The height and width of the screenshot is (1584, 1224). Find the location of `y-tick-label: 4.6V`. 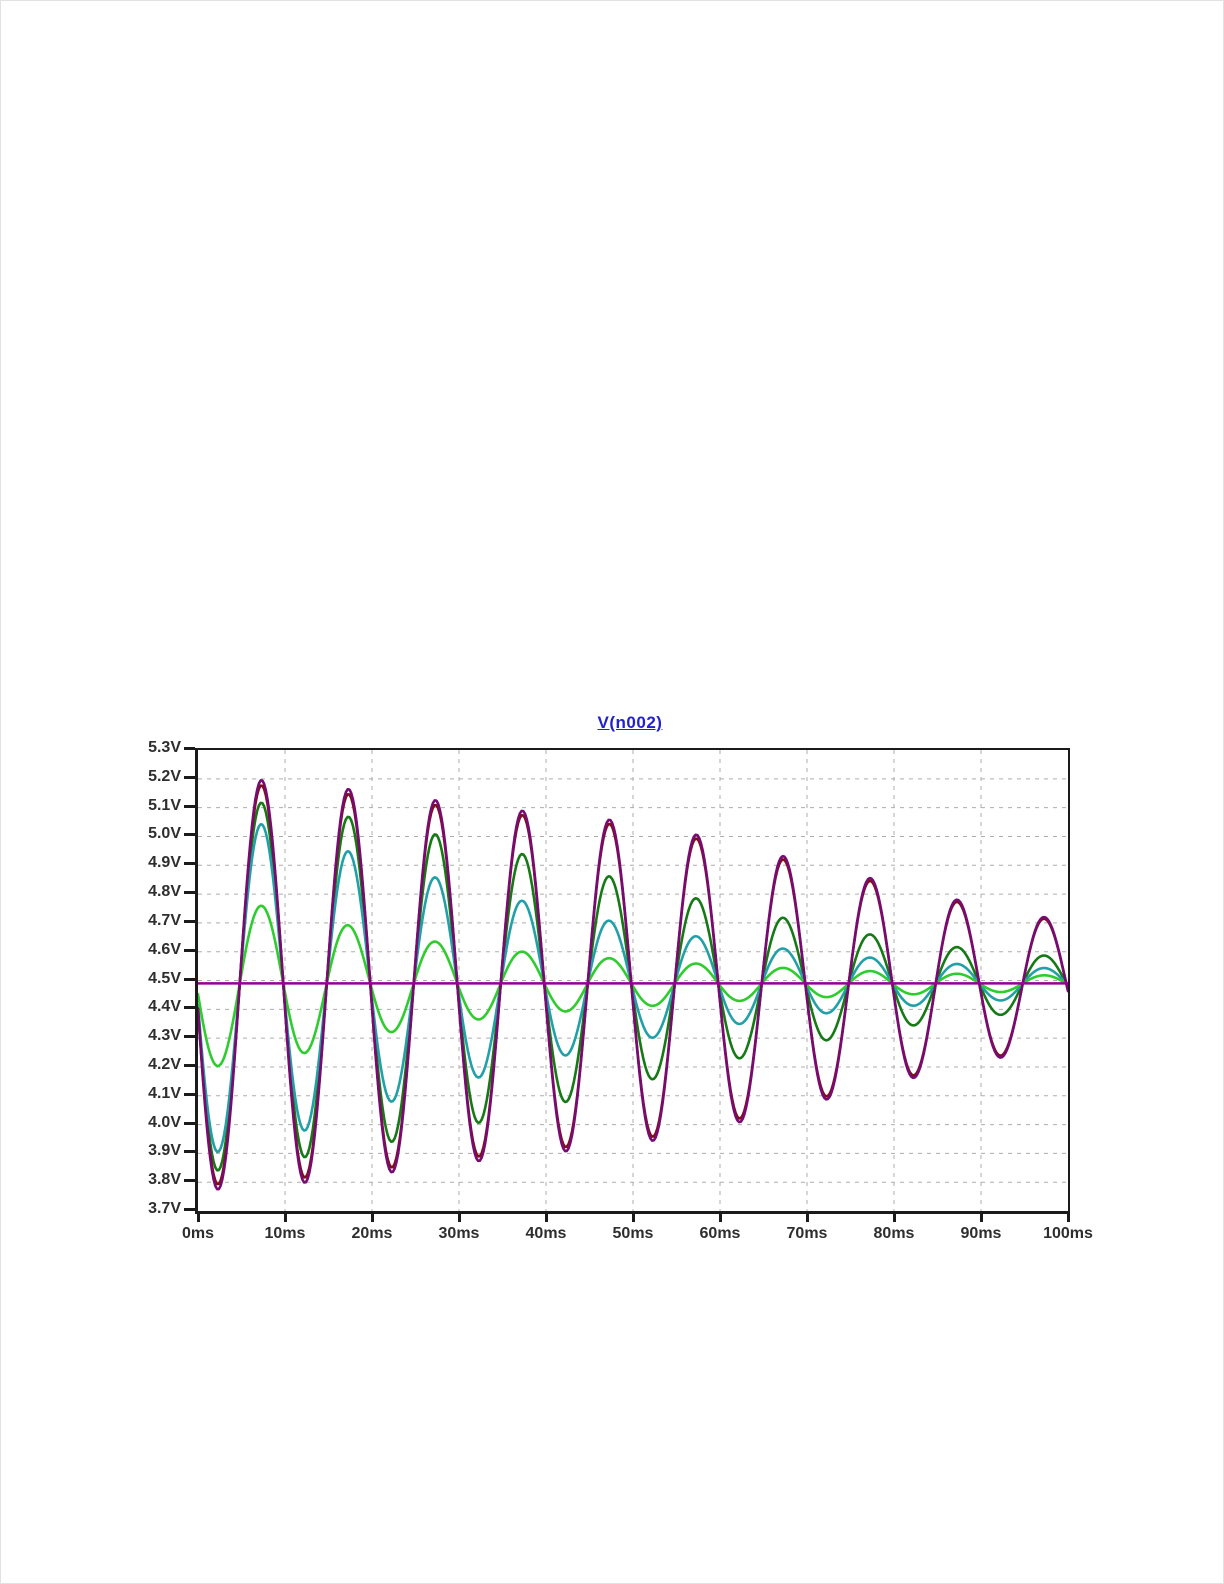

y-tick-label: 4.6V is located at coordinates (164, 949).